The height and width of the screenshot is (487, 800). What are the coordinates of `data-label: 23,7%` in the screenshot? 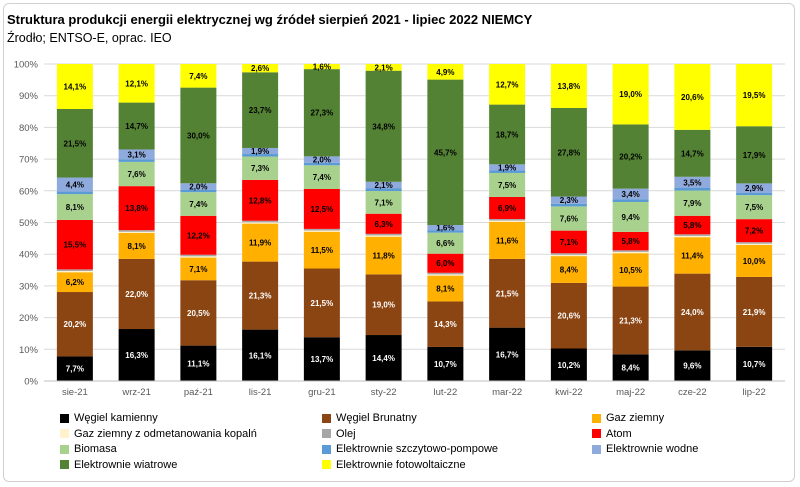 It's located at (260, 110).